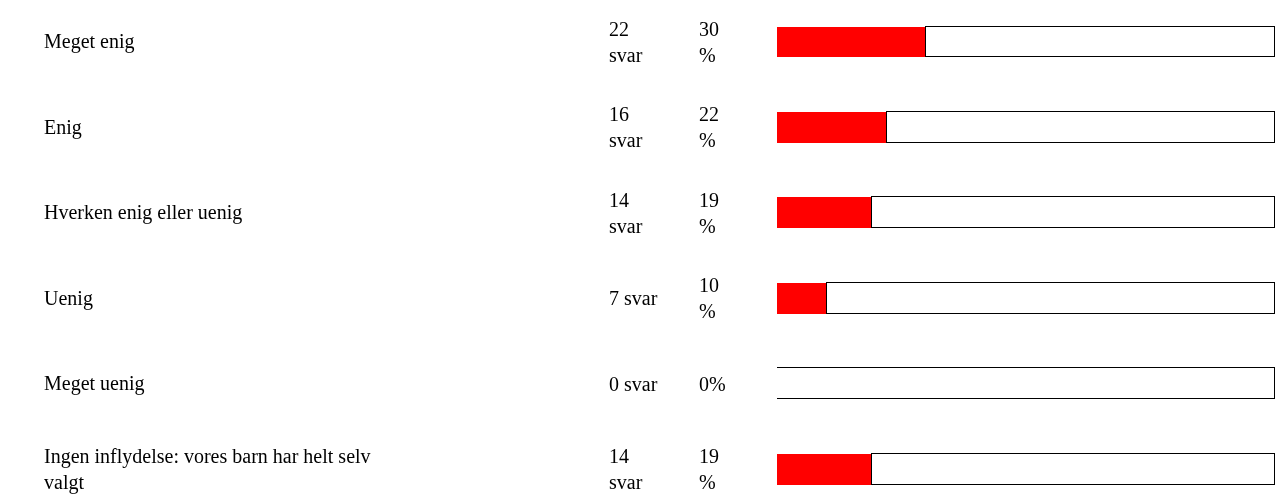 This screenshot has height=501, width=1275. What do you see at coordinates (68, 298) in the screenshot?
I see `y-tick-label: Uenig` at bounding box center [68, 298].